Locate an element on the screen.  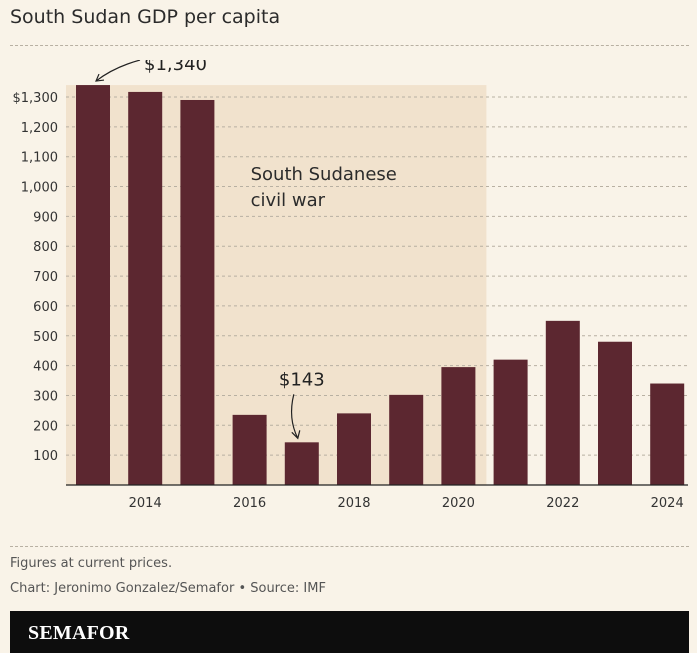
annotation-peak-value: $1,340 is located at coordinates (175, 67).